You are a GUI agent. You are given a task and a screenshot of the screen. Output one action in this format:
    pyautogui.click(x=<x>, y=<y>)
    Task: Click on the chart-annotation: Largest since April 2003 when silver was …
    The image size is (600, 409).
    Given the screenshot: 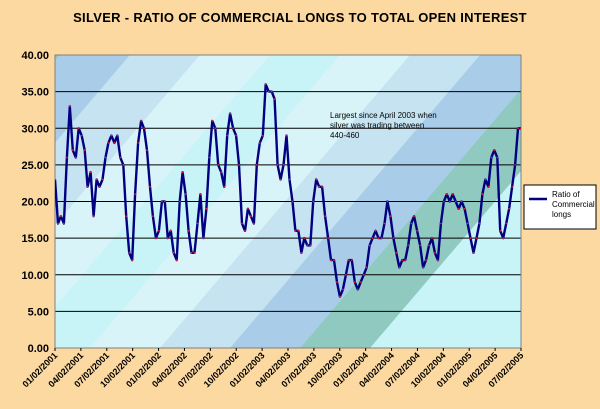 What is the action you would take?
    pyautogui.click(x=383, y=125)
    